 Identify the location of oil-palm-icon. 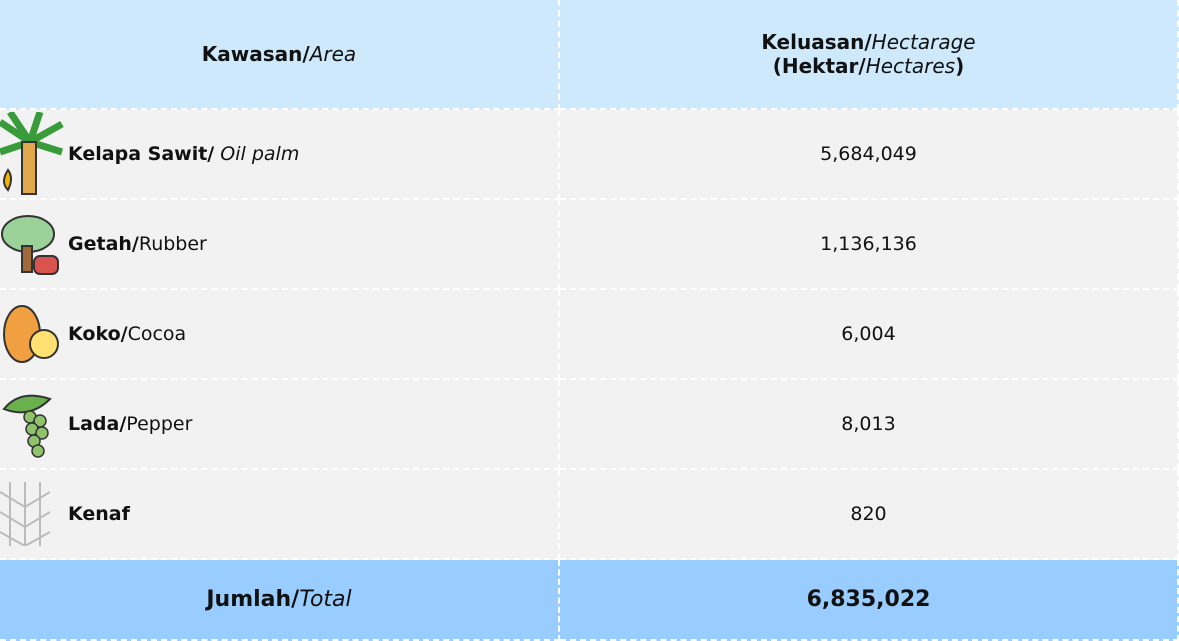
(32, 153).